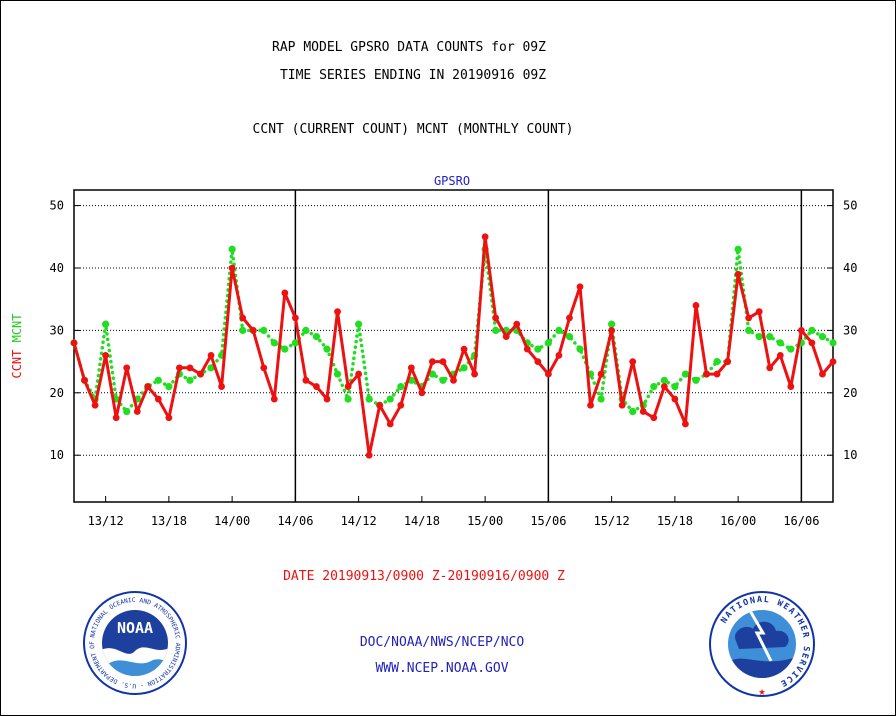 This screenshot has height=716, width=896. What do you see at coordinates (850, 330) in the screenshot?
I see `y-tick-label-right: 30` at bounding box center [850, 330].